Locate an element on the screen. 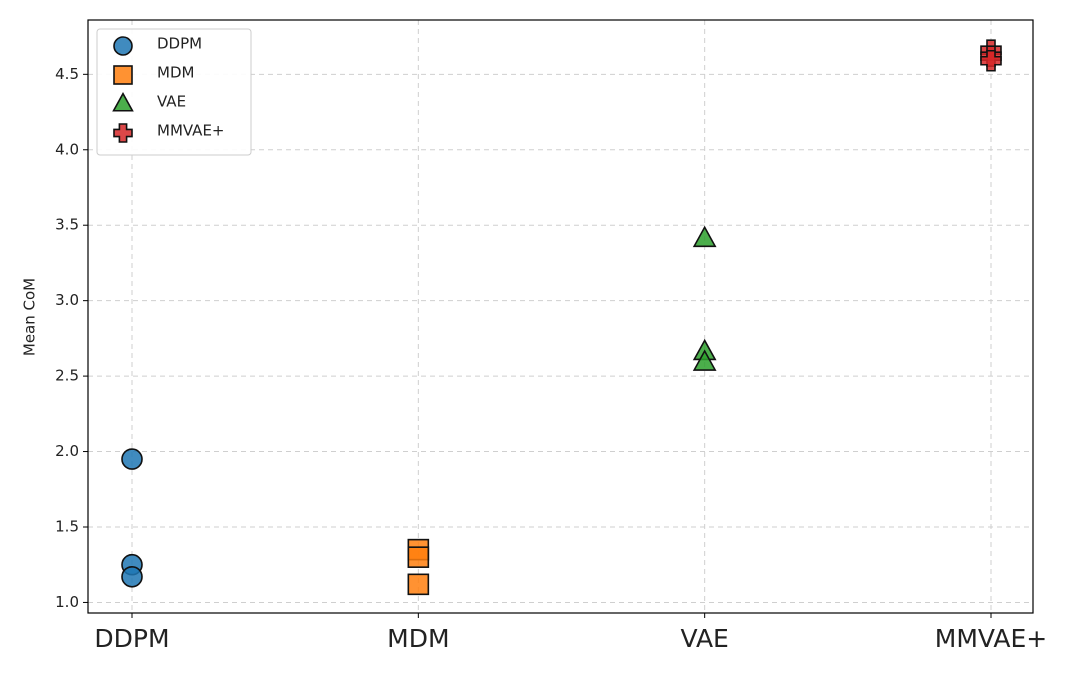  y-tick-label: 3.0 is located at coordinates (67, 300).